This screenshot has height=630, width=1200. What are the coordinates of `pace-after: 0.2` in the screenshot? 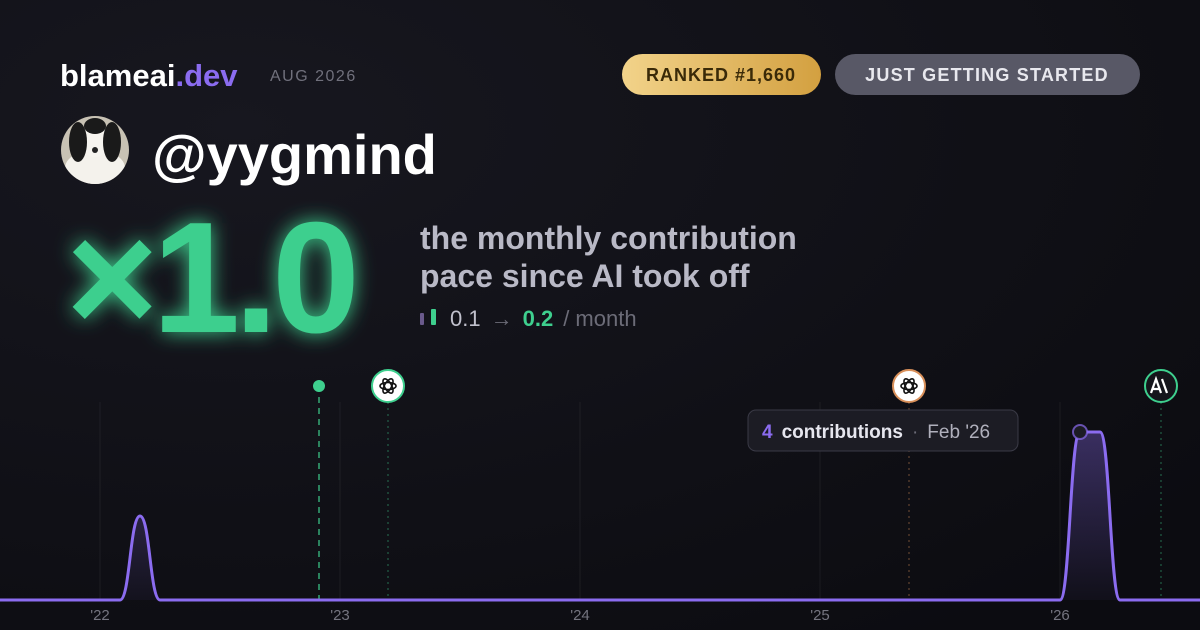 It's located at (538, 318).